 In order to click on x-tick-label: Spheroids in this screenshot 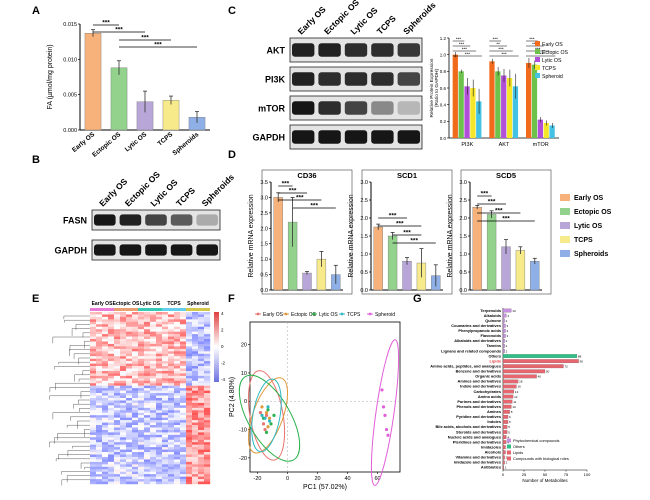, I will do `click(185, 144)`.